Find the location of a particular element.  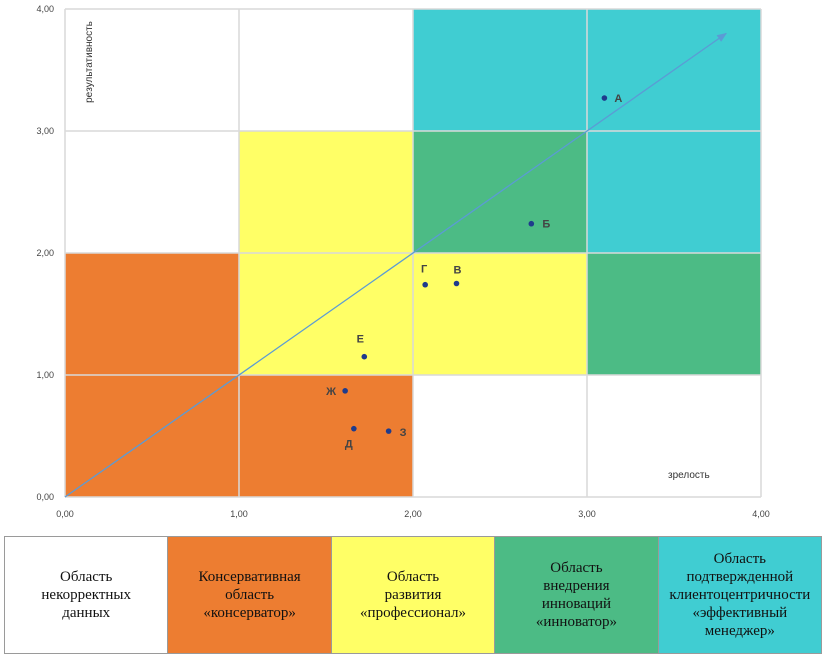

x-tick-label-1: 1,00 is located at coordinates (239, 514).